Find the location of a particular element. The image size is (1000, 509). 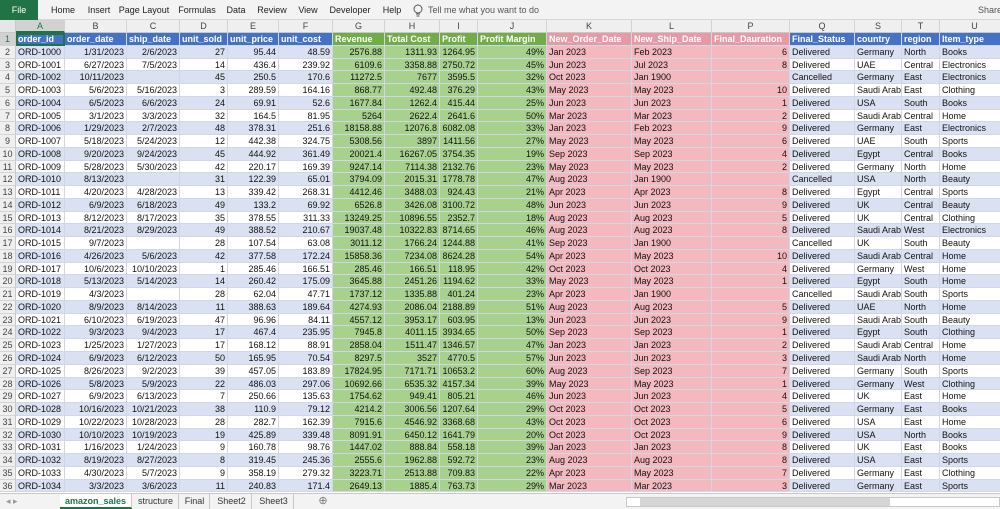

table-cell: 52.6 is located at coordinates (306, 103).